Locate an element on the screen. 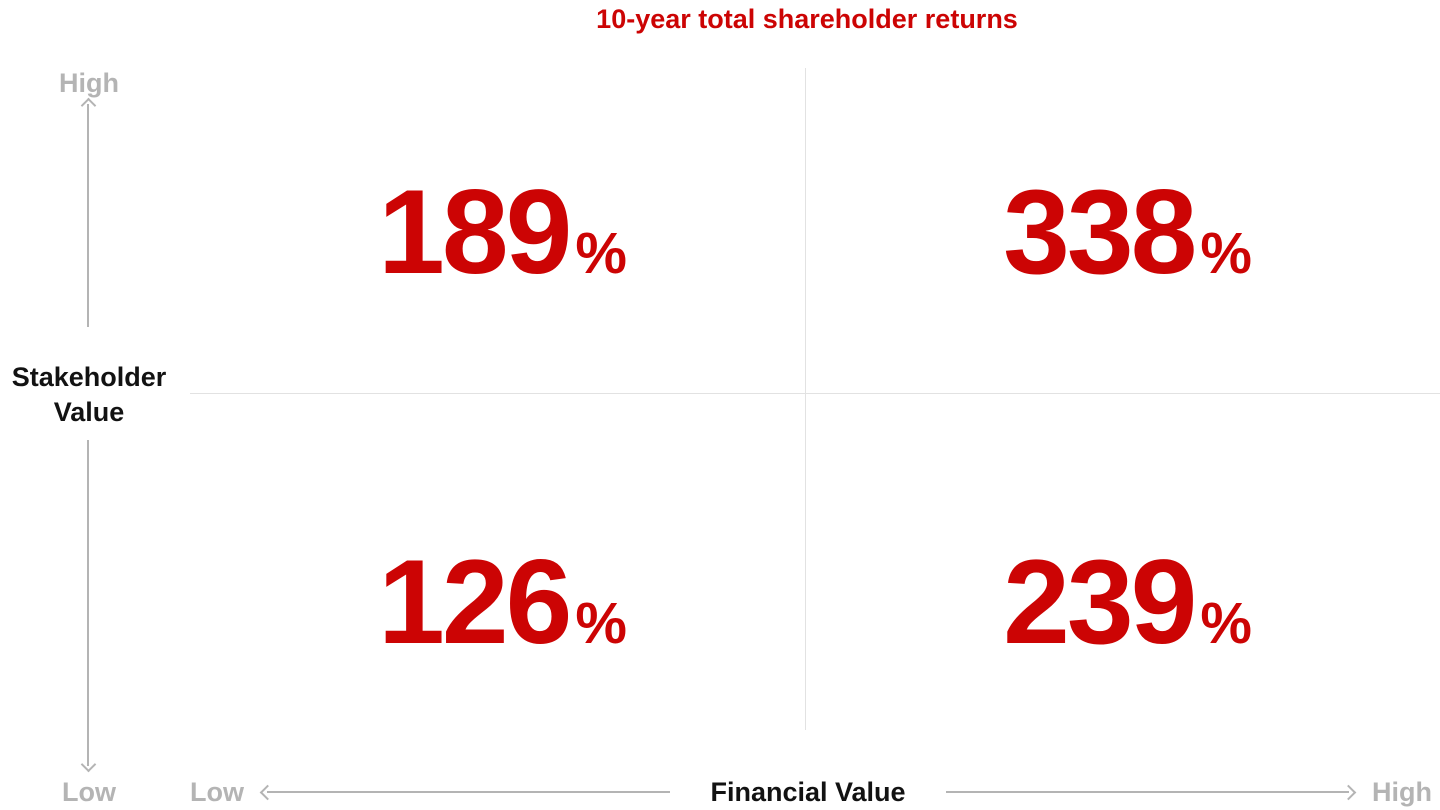  arrow-up-icon is located at coordinates (88, 105).